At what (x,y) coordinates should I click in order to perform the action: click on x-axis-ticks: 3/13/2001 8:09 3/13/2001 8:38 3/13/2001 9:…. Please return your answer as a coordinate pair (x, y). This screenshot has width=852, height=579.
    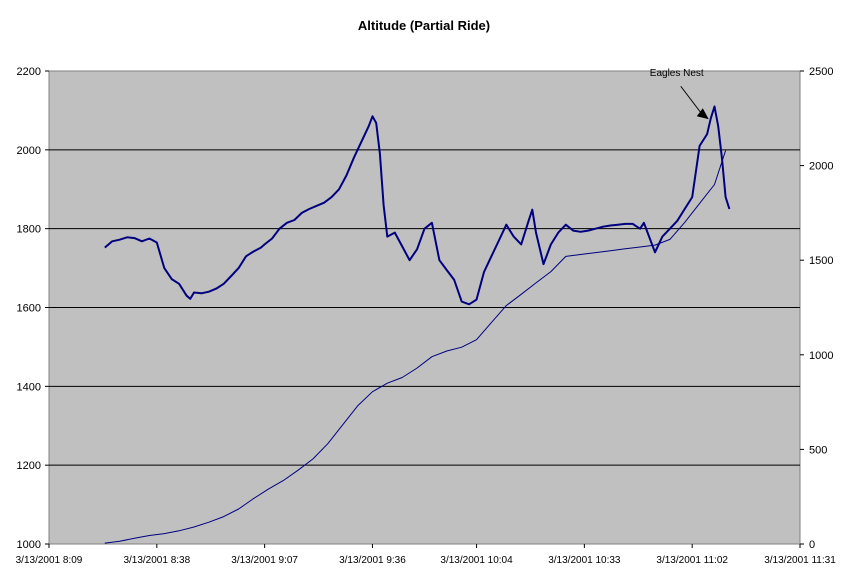
    Looking at the image, I should click on (426, 555).